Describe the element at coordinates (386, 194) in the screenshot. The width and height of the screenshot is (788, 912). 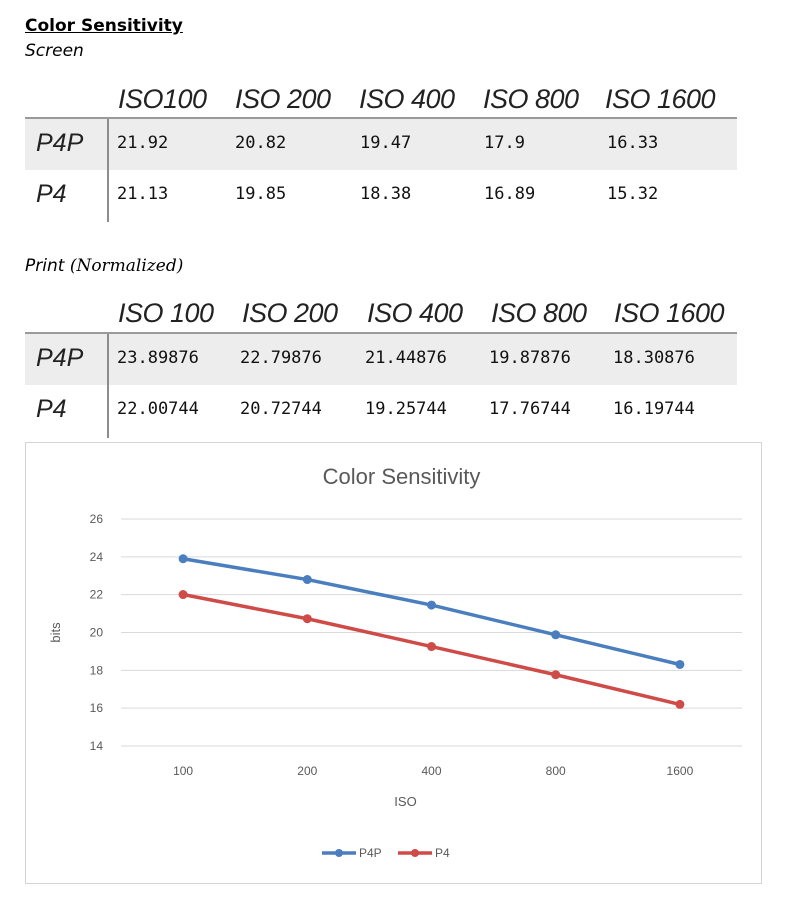
I see `table-cell: 18.38` at that location.